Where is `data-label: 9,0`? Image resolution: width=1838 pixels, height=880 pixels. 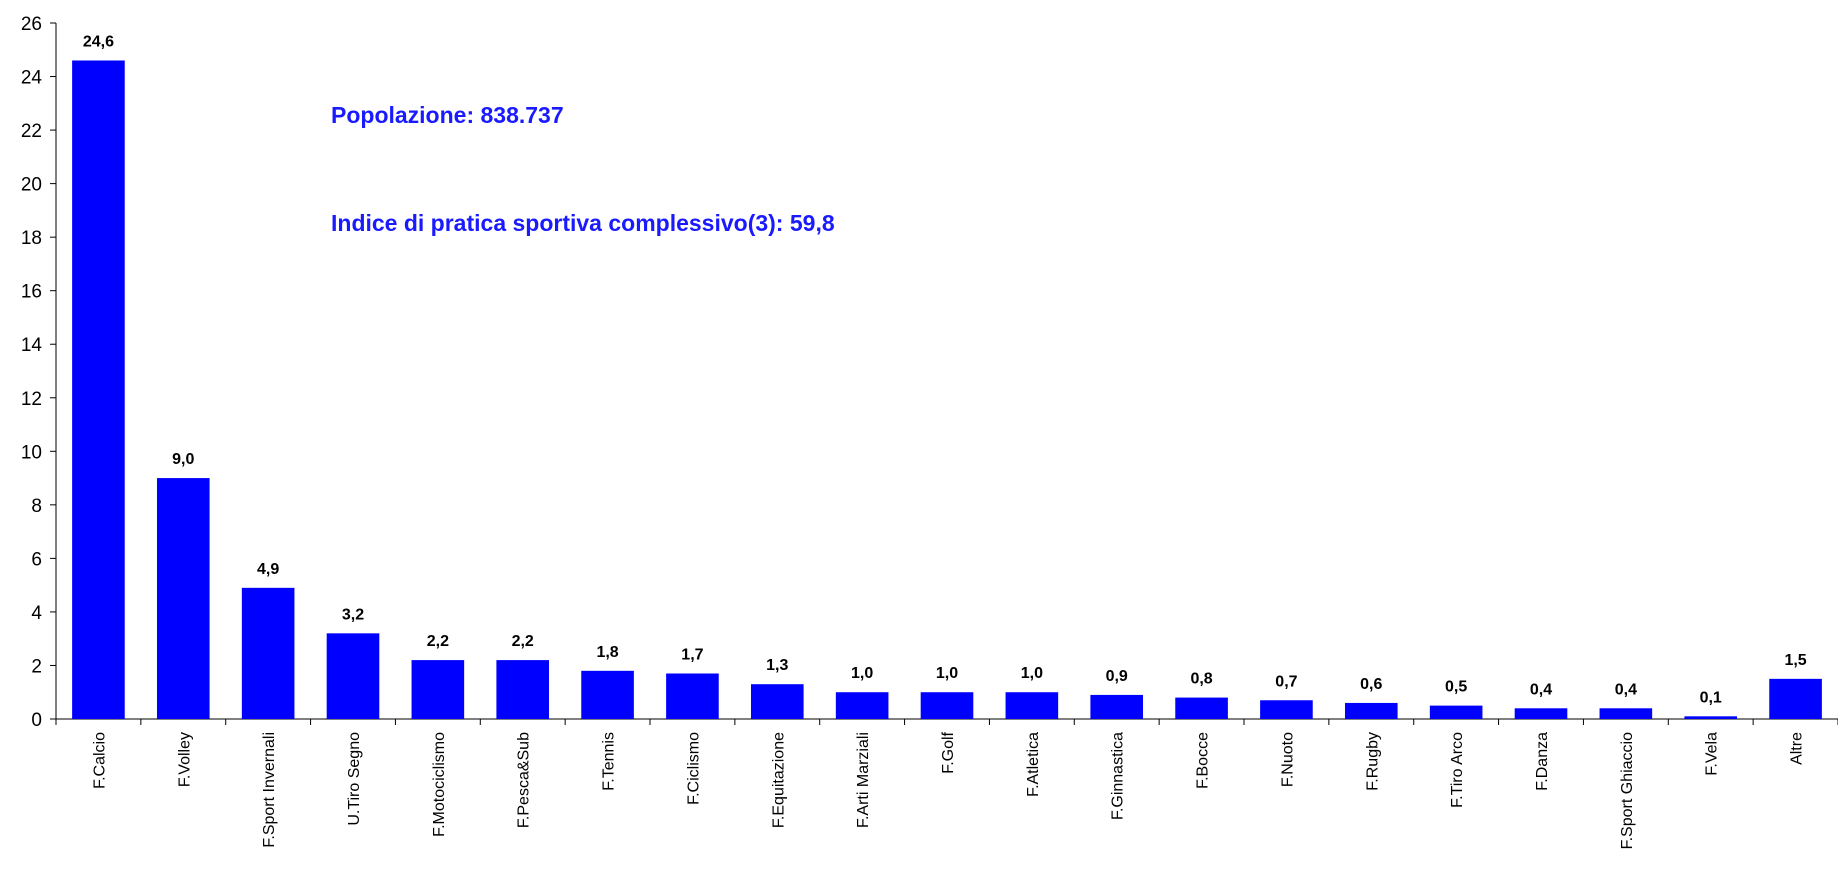
data-label: 9,0 is located at coordinates (183, 459).